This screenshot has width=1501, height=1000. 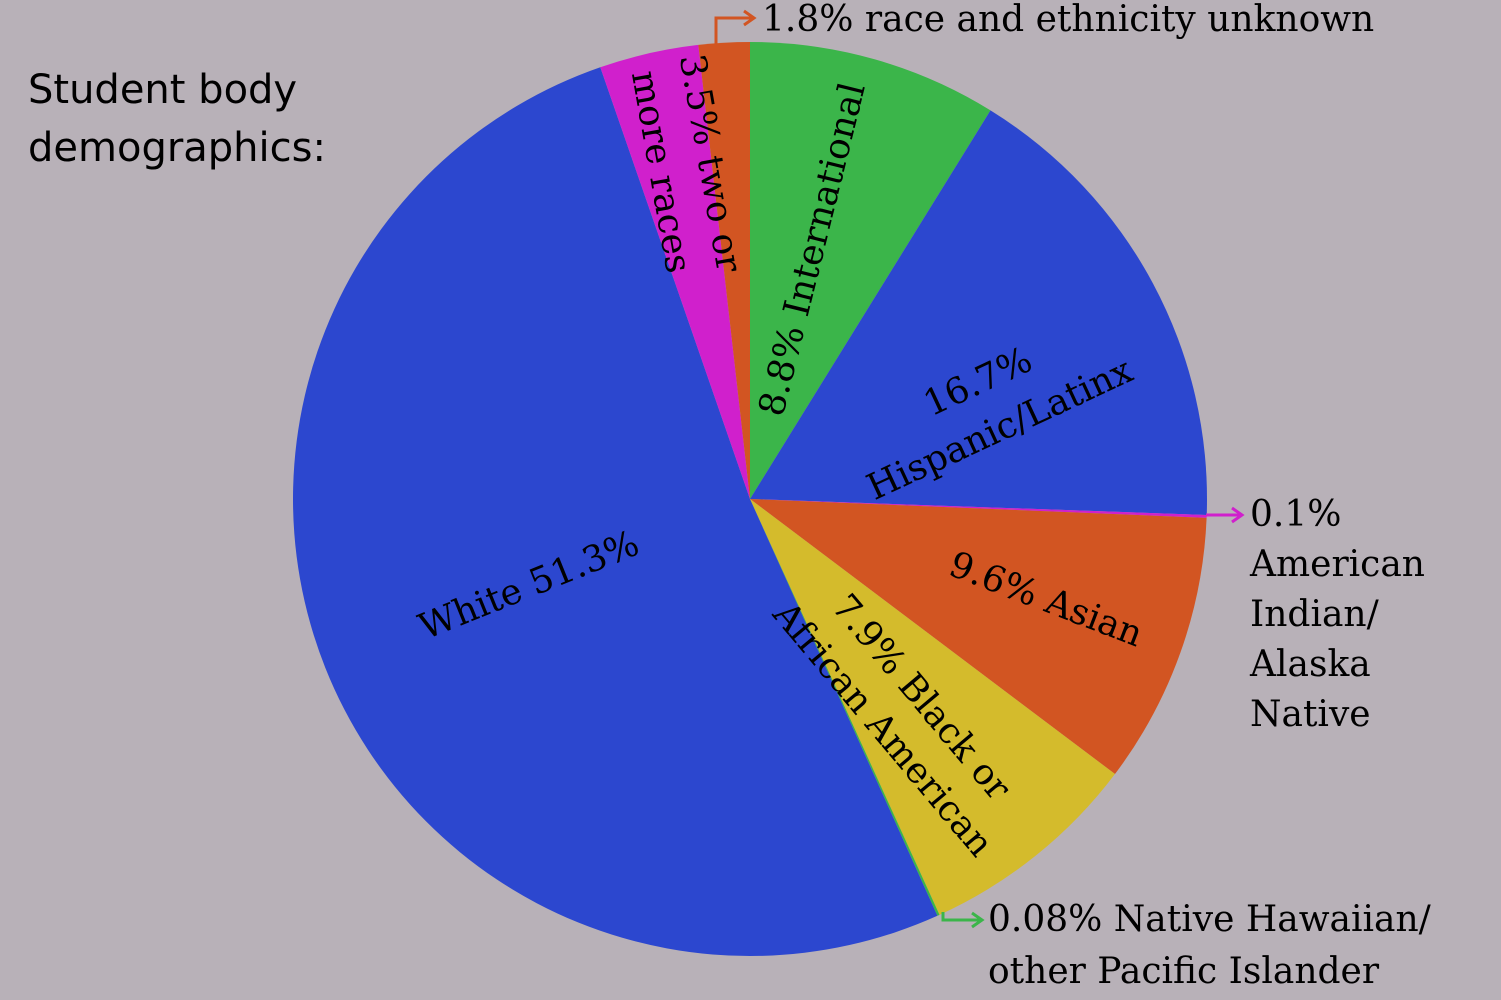 What do you see at coordinates (162, 90) in the screenshot?
I see `chart-title: Student body` at bounding box center [162, 90].